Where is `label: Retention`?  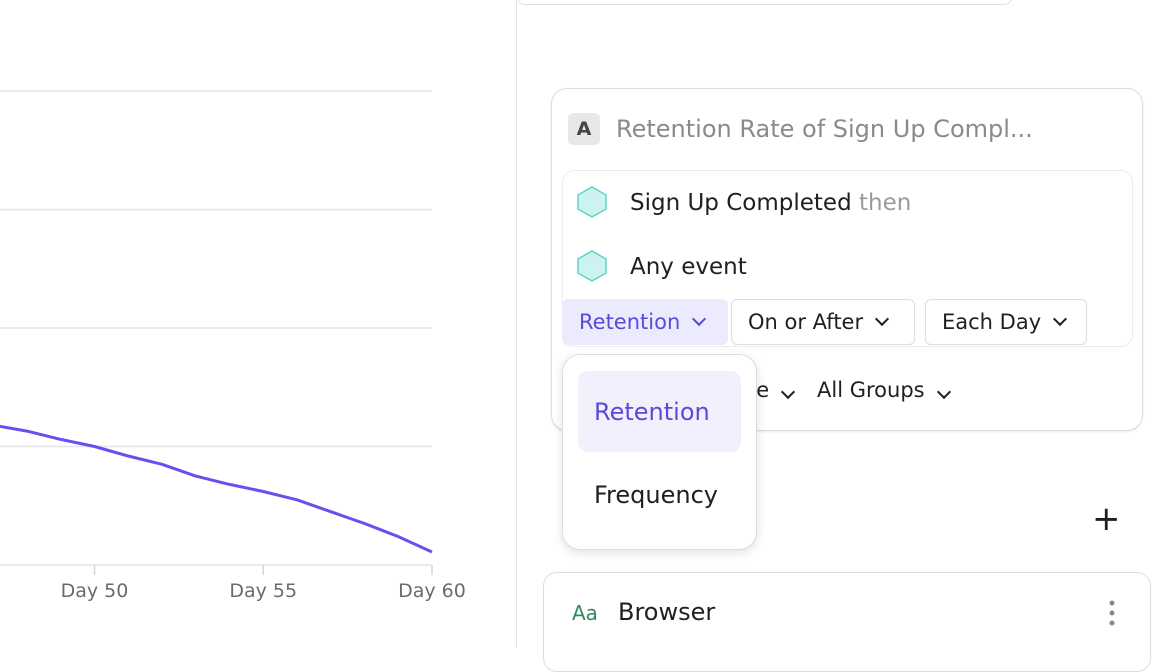 label: Retention is located at coordinates (630, 322).